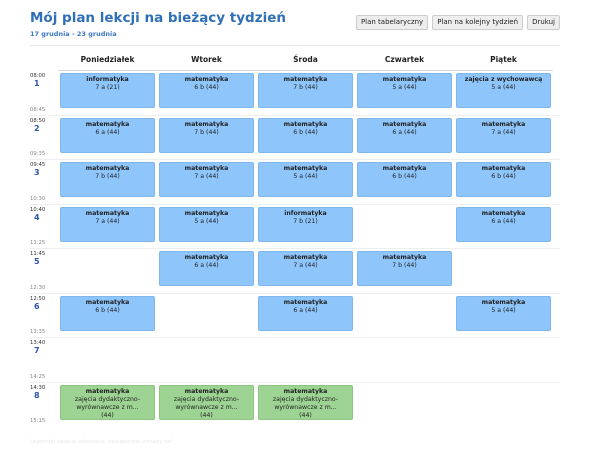 This screenshot has width=590, height=450. What do you see at coordinates (305, 60) in the screenshot?
I see `day-header: Środa` at bounding box center [305, 60].